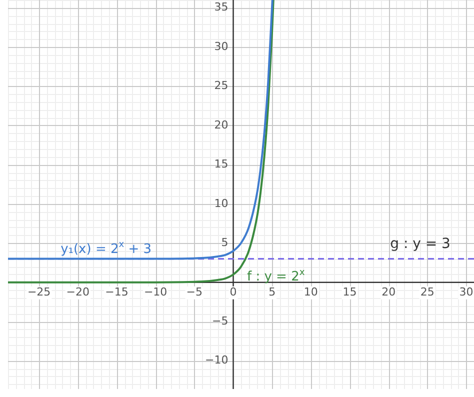  I want to click on y-tick-label: −10, so click(216, 360).